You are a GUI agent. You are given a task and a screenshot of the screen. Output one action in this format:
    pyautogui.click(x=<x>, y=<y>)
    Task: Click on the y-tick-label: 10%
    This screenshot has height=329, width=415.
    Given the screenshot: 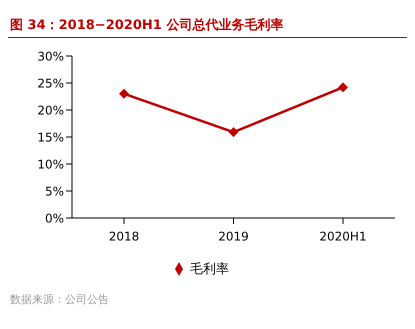 What is the action you would take?
    pyautogui.click(x=50, y=164)
    